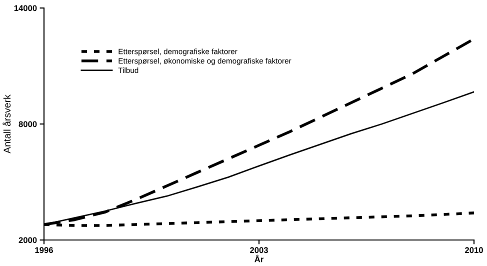  I want to click on x-tick-label: 1996, so click(44, 250).